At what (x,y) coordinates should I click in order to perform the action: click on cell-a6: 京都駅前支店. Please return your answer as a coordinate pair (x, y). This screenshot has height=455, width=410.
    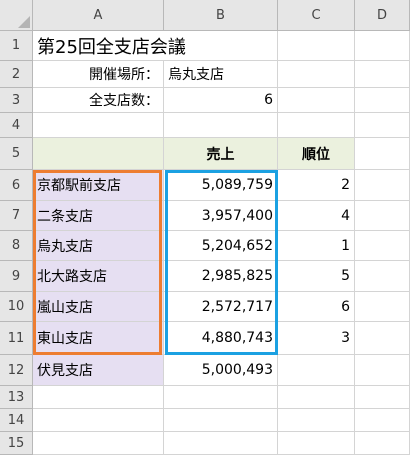
    Looking at the image, I should click on (98, 185).